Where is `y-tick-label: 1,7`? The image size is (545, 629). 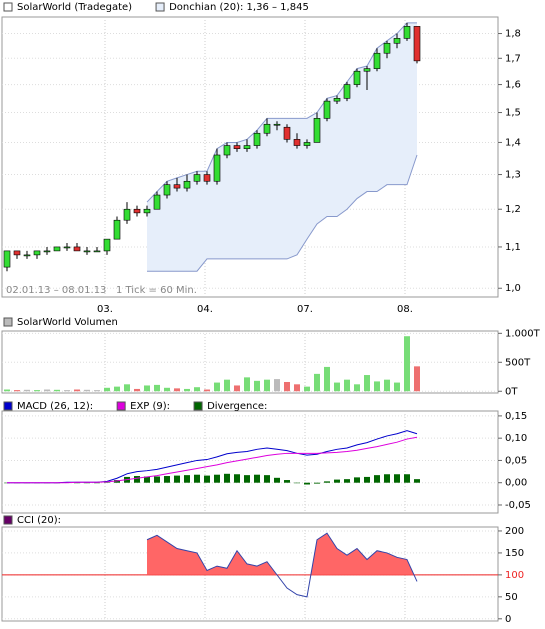
y-tick-label: 1,7 is located at coordinates (513, 58).